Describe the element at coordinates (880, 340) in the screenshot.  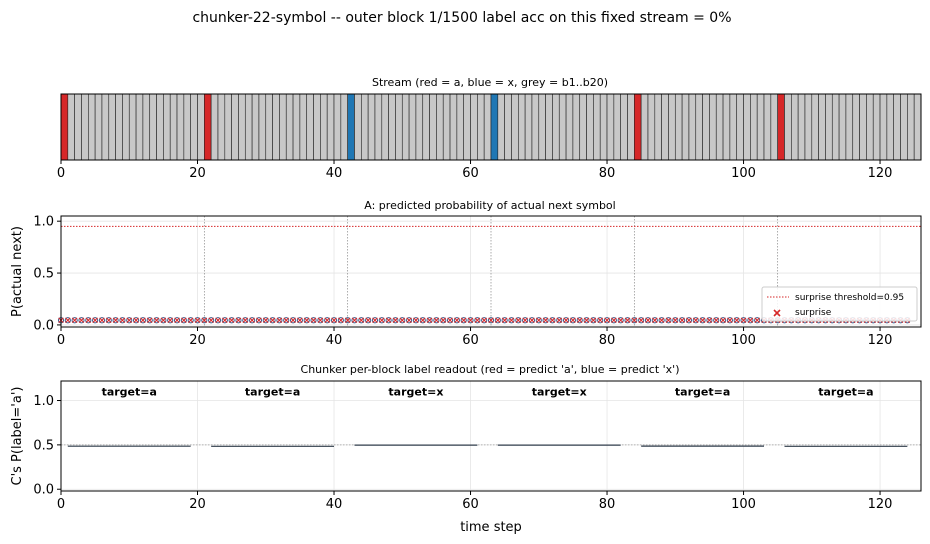
I see `x-tick-label: 120` at that location.